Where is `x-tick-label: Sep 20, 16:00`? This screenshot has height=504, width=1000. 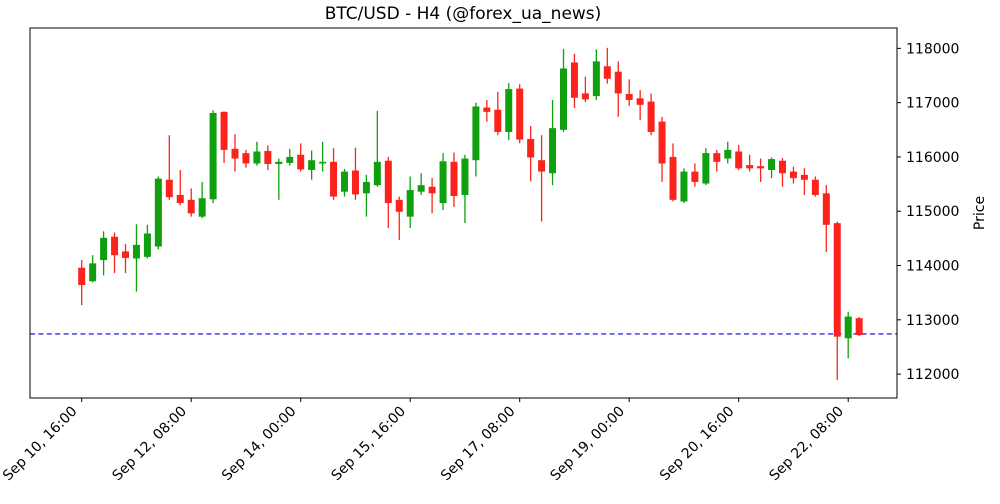 x-tick-label: Sep 20, 16:00 is located at coordinates (697, 444).